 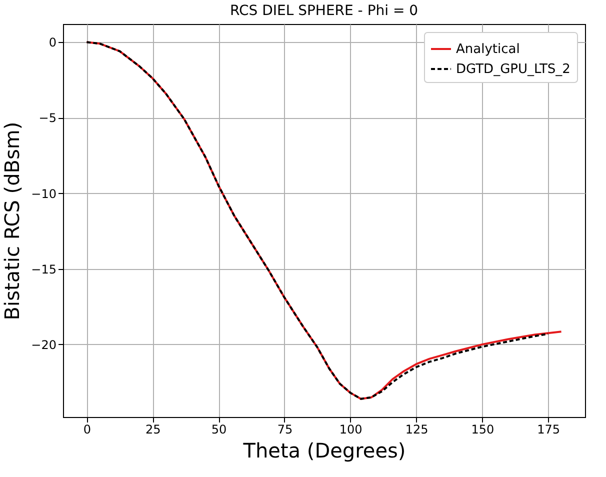 I want to click on y-axis-title: Bistatic RCS (dBsm), so click(x=12, y=221).